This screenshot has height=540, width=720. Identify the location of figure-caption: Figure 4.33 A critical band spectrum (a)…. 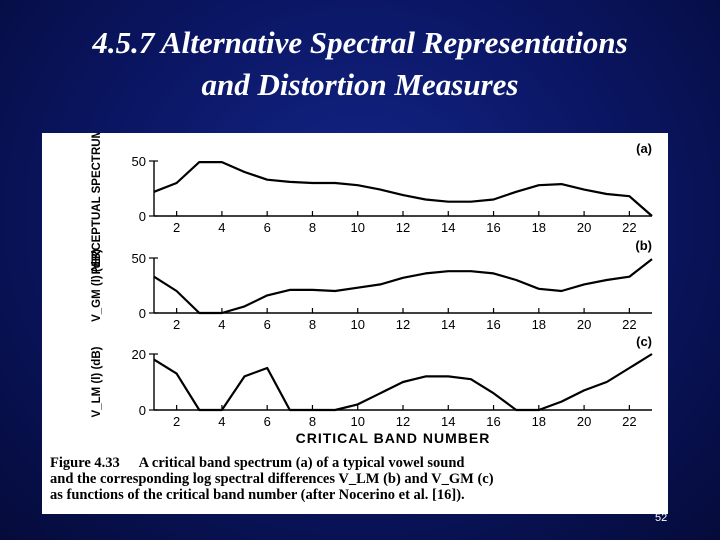
(356, 479).